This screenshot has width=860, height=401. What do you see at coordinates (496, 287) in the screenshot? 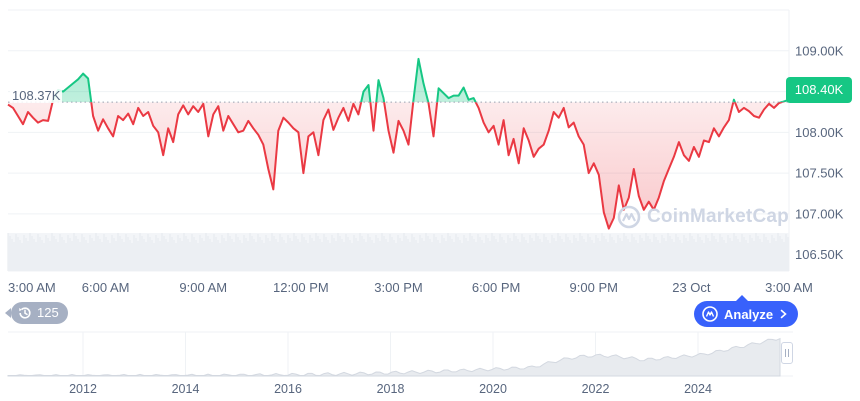
I see `x-tick-label: 6:00 PM` at bounding box center [496, 287].